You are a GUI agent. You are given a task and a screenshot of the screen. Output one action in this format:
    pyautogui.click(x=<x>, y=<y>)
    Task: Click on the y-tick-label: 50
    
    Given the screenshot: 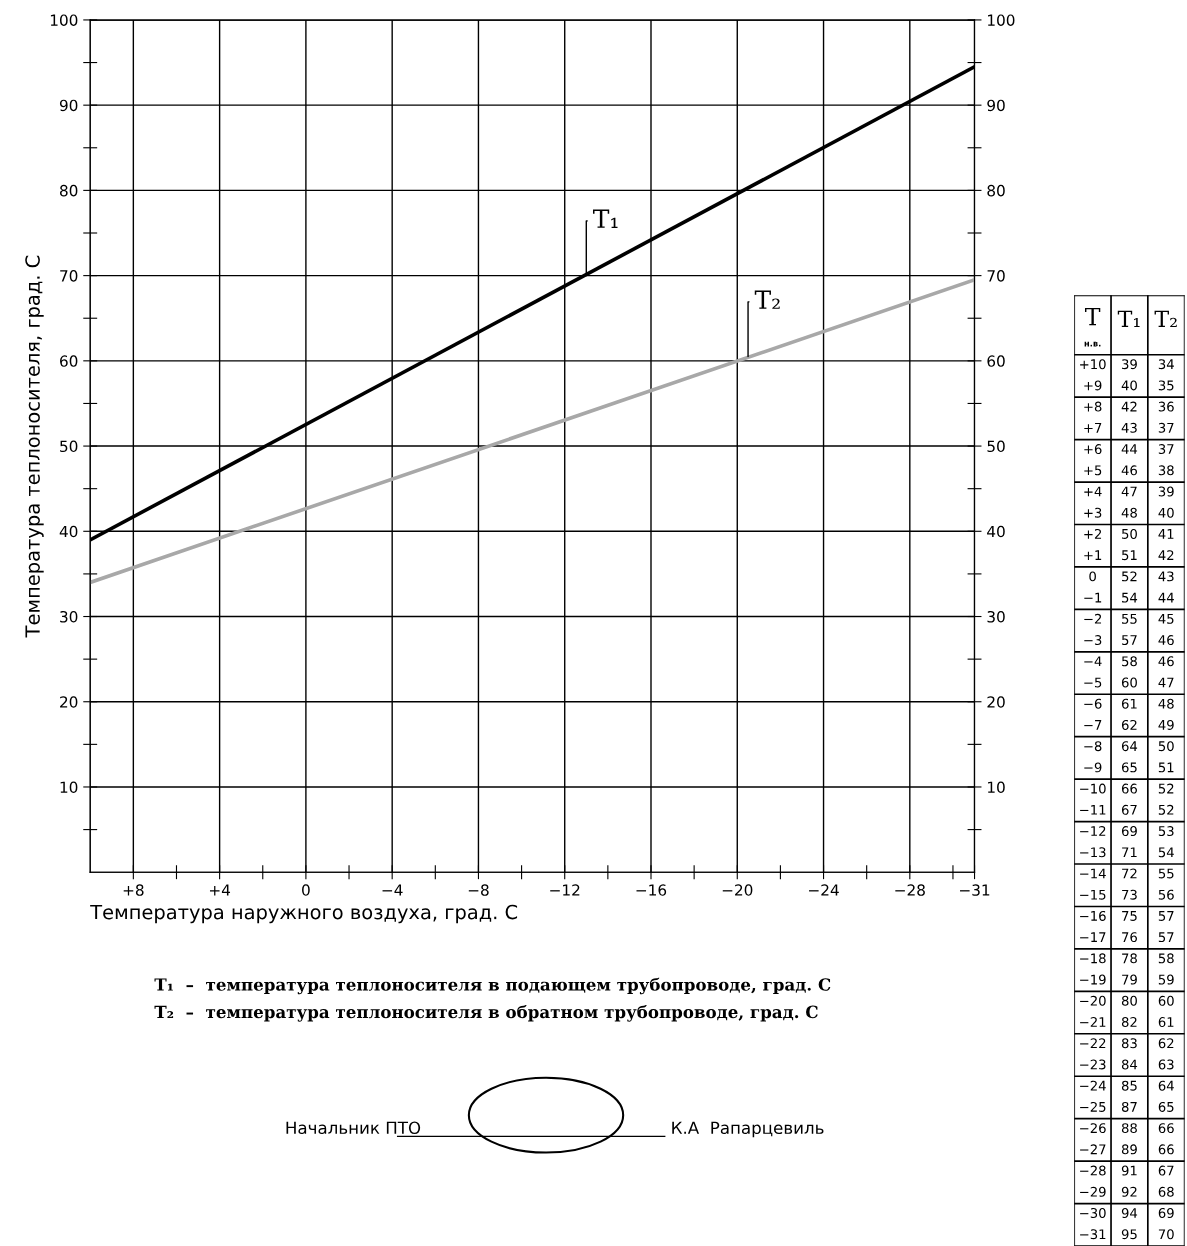 What is the action you would take?
    pyautogui.click(x=69, y=446)
    